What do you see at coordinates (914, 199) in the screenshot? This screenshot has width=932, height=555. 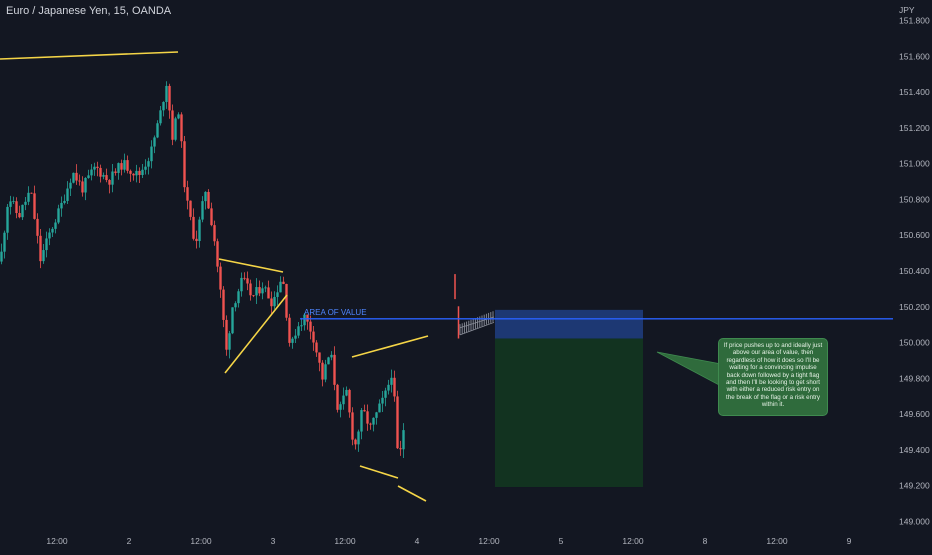 I see `price-tick-label: 150.800` at bounding box center [914, 199].